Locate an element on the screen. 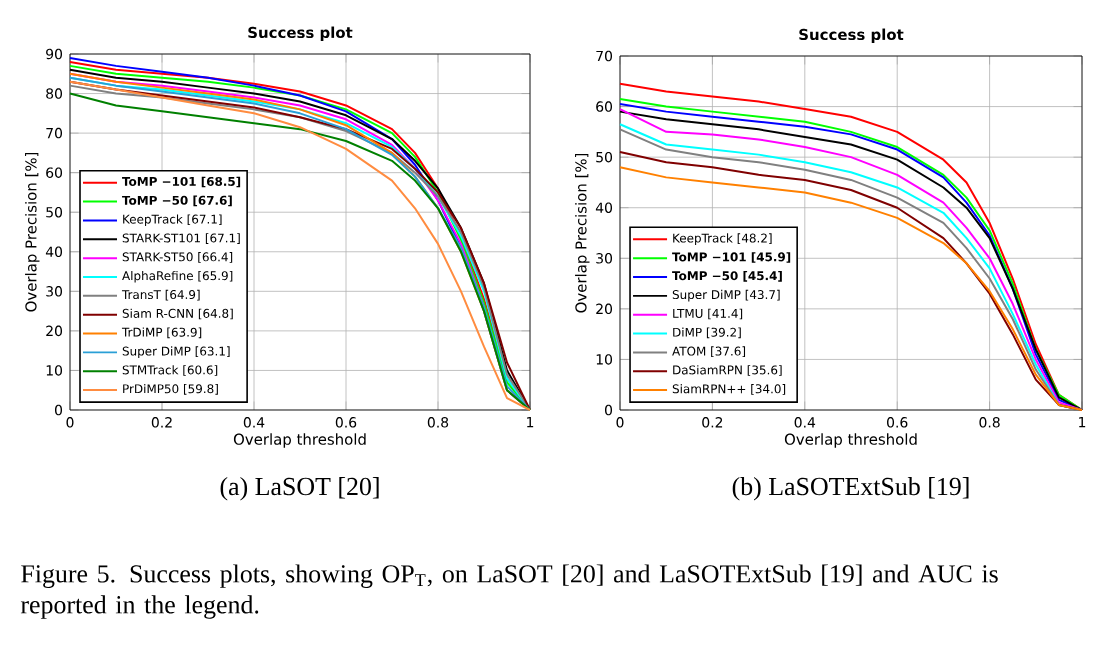 This screenshot has height=662, width=1108. text: Figure 5. Success plots, showing OP$_{T}$, on LaSOT [20] and LaSOTExtSub [19] and AUC is reported in the legend. is located at coordinates (509, 591).